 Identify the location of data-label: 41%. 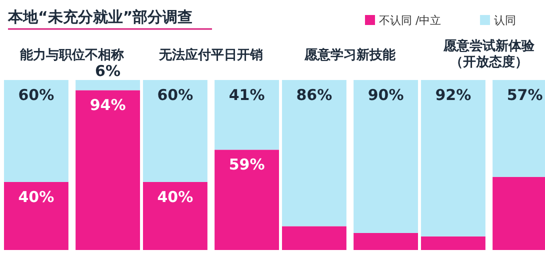
(246, 95).